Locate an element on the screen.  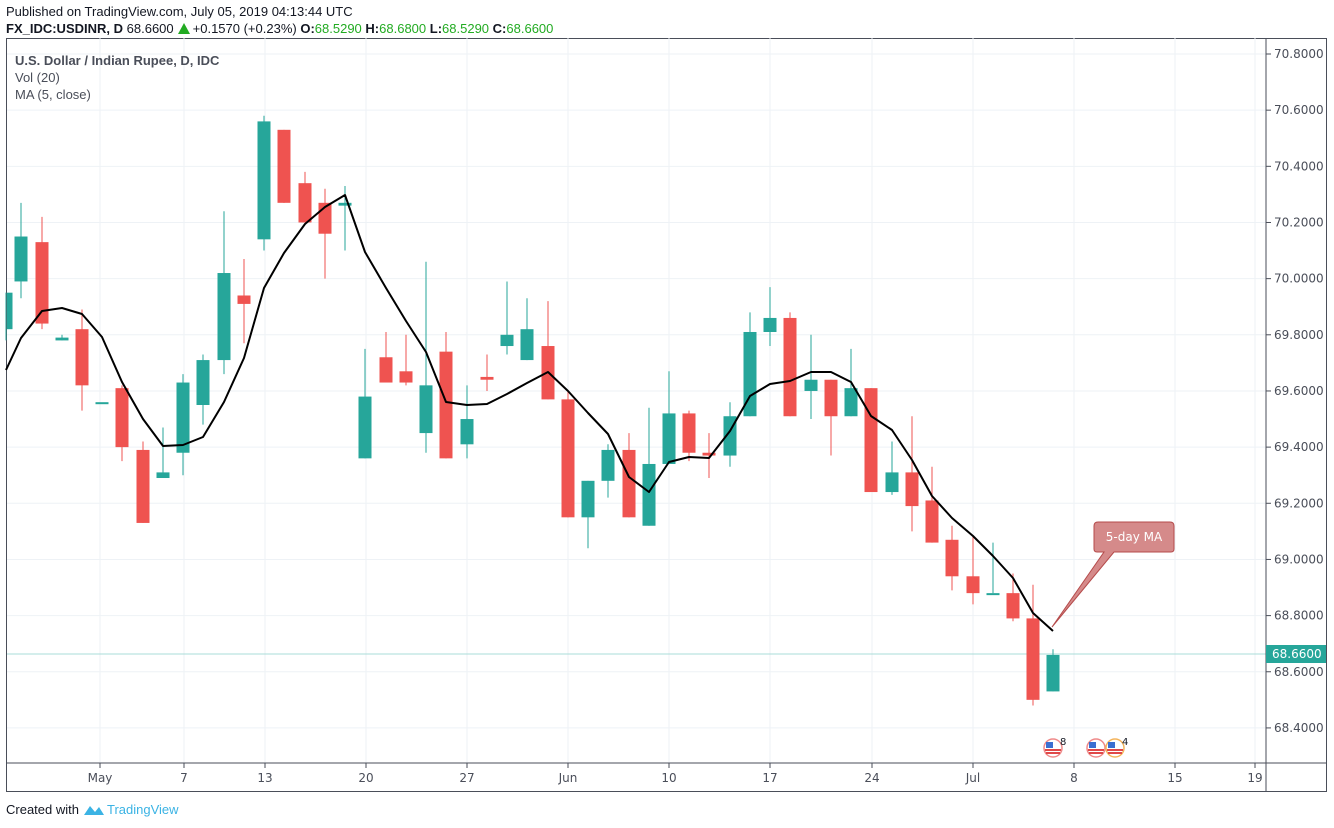
svg-text: 4 is located at coordinates (1125, 742).